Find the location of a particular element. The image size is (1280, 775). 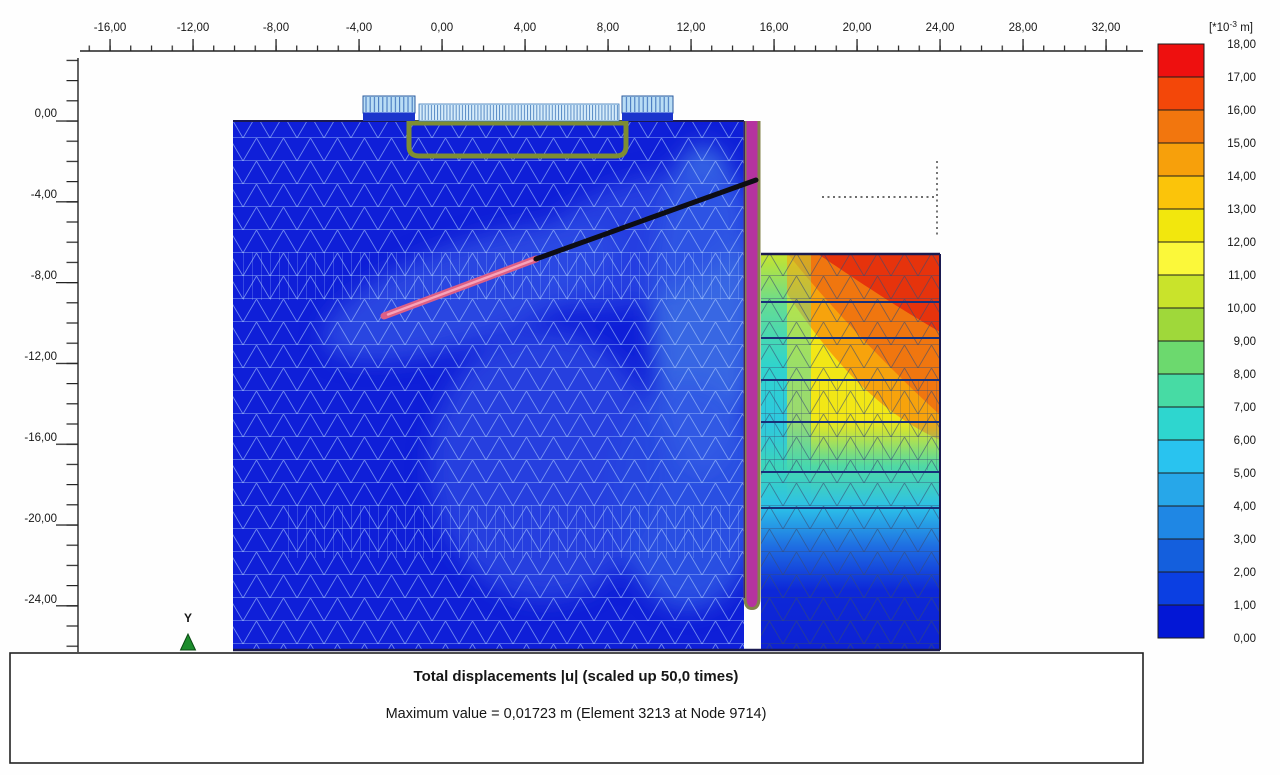

legend-value: 4,00 is located at coordinates (1245, 507).